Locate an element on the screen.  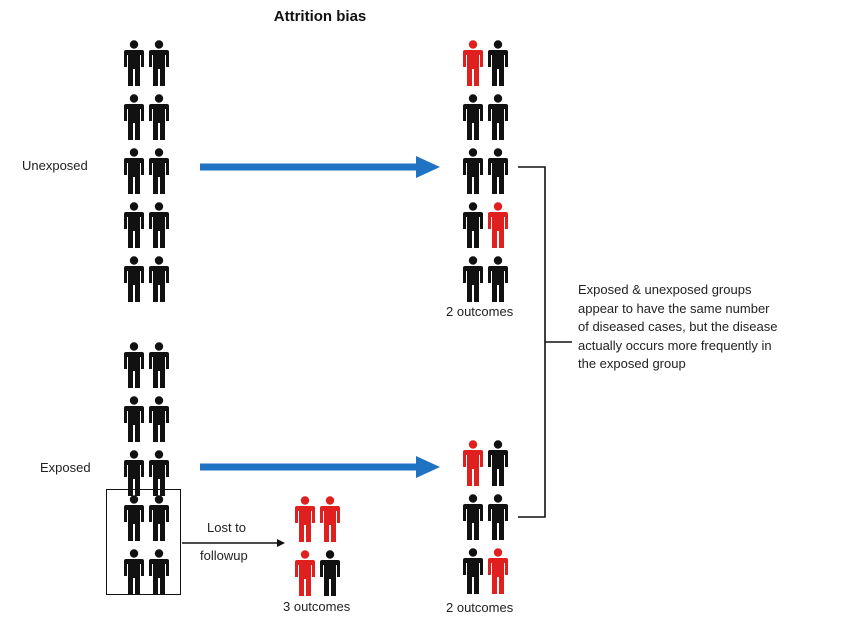
unexposed-end-group is located at coordinates (485, 175).